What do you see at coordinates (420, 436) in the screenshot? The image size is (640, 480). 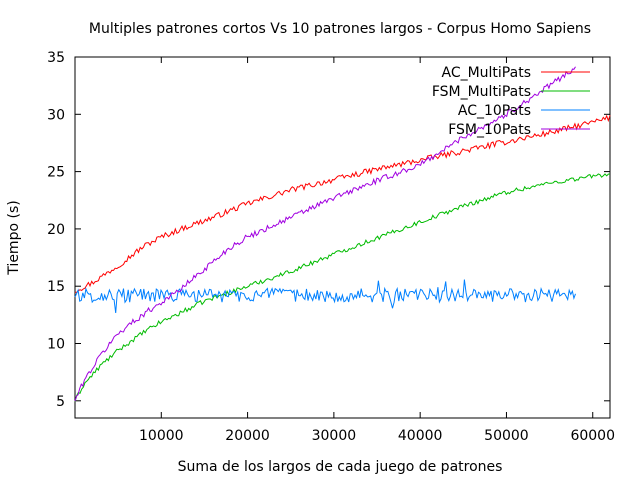 I see `x-tick-label: 40000` at bounding box center [420, 436].